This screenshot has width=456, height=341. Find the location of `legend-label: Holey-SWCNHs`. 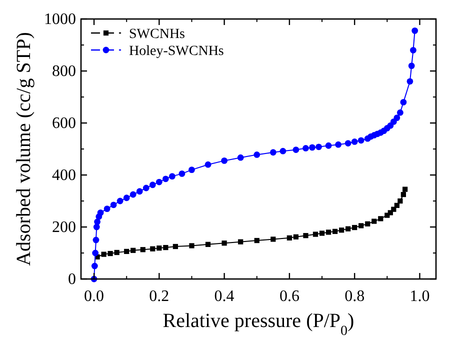

legend-label: Holey-SWCNHs is located at coordinates (176, 51).